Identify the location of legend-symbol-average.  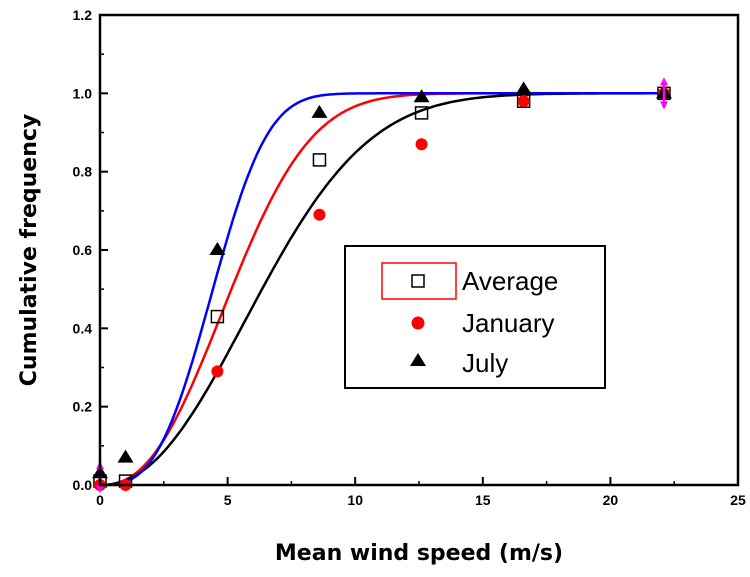
(418, 281).